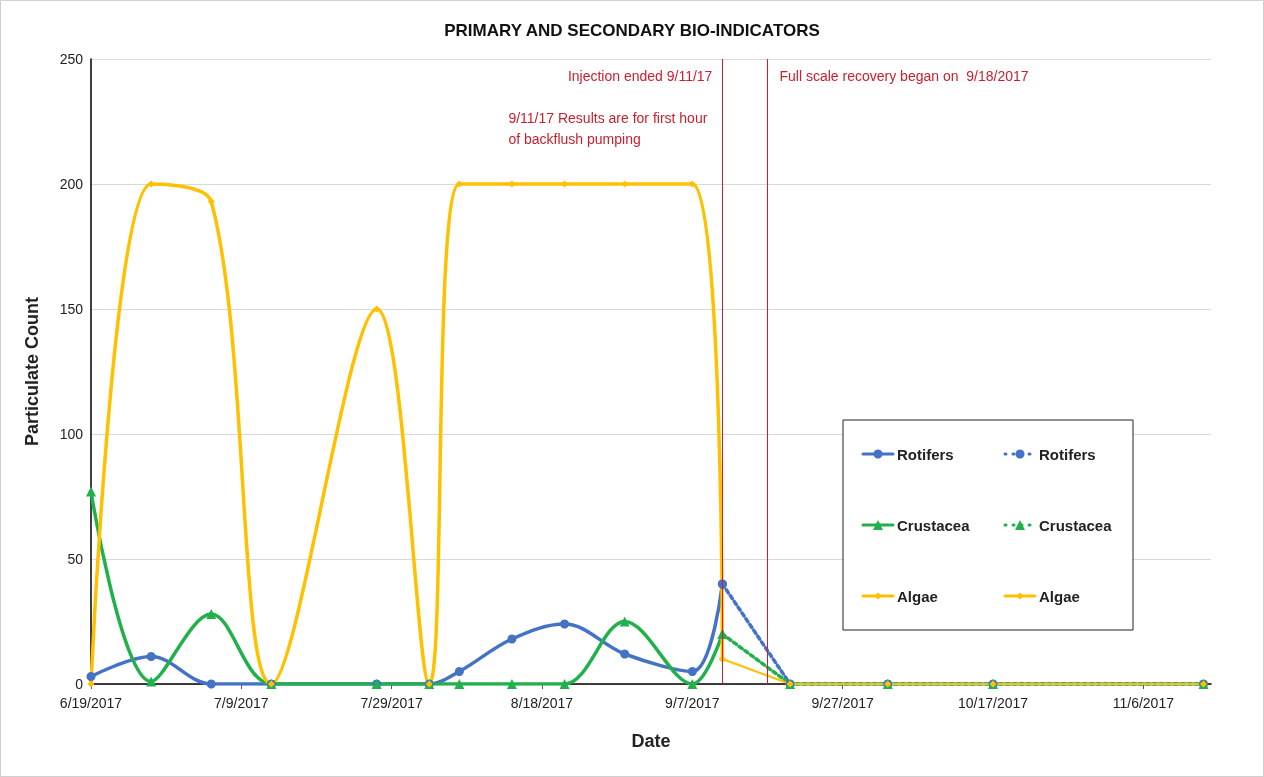  What do you see at coordinates (75, 559) in the screenshot?
I see `y-tick-label: 50` at bounding box center [75, 559].